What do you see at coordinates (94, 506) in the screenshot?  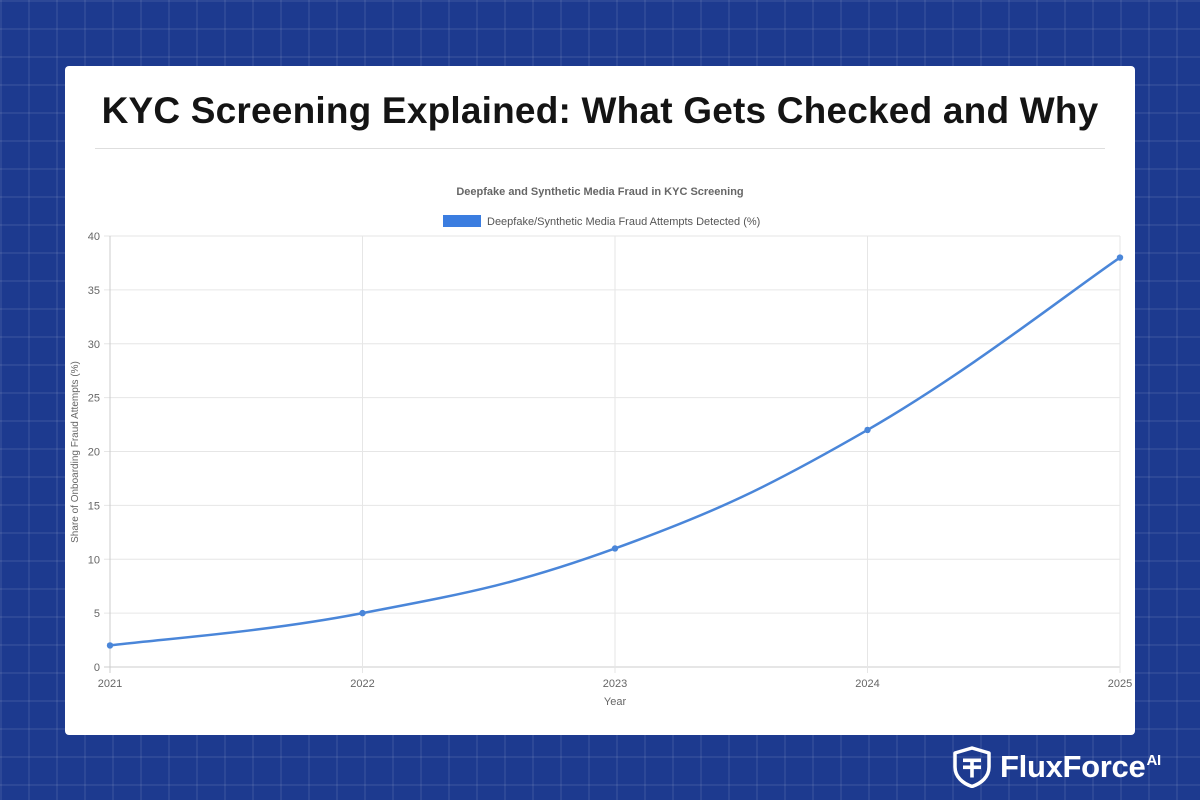 I see `y-tick-label: 15` at bounding box center [94, 506].